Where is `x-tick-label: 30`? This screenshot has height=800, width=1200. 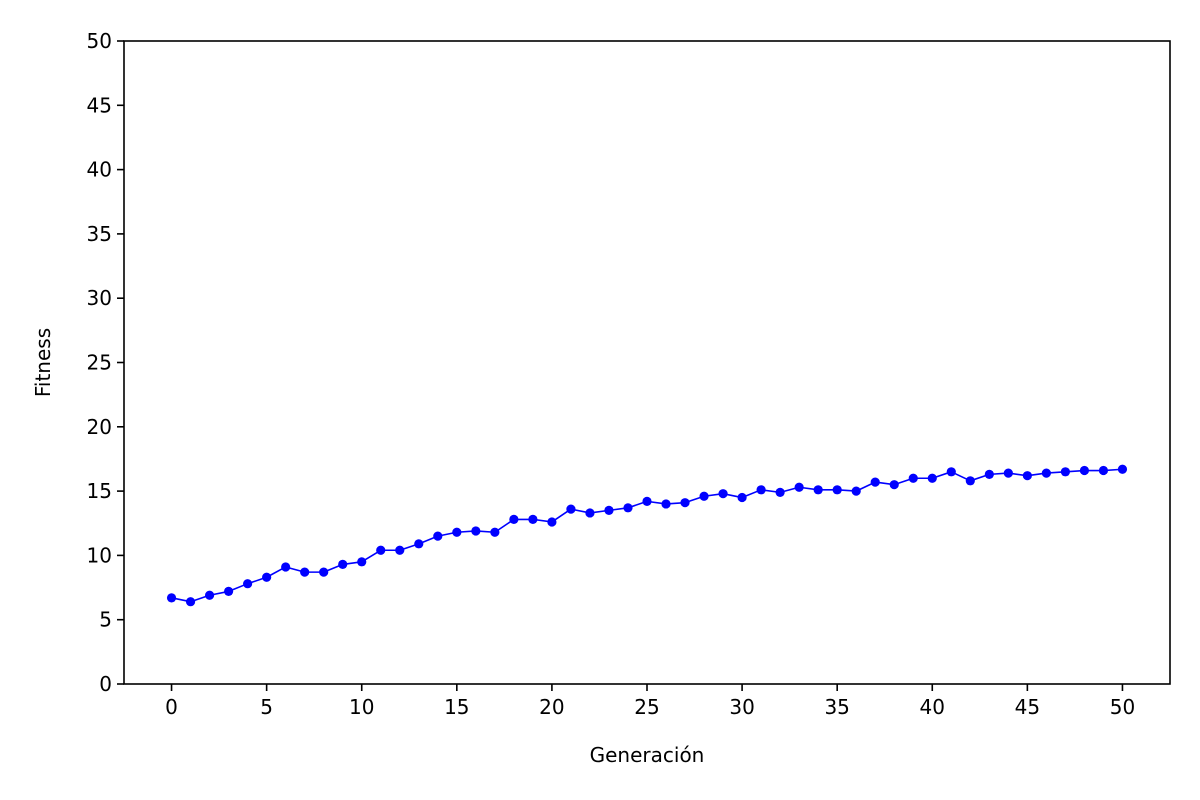
x-tick-label: 30 is located at coordinates (741, 707).